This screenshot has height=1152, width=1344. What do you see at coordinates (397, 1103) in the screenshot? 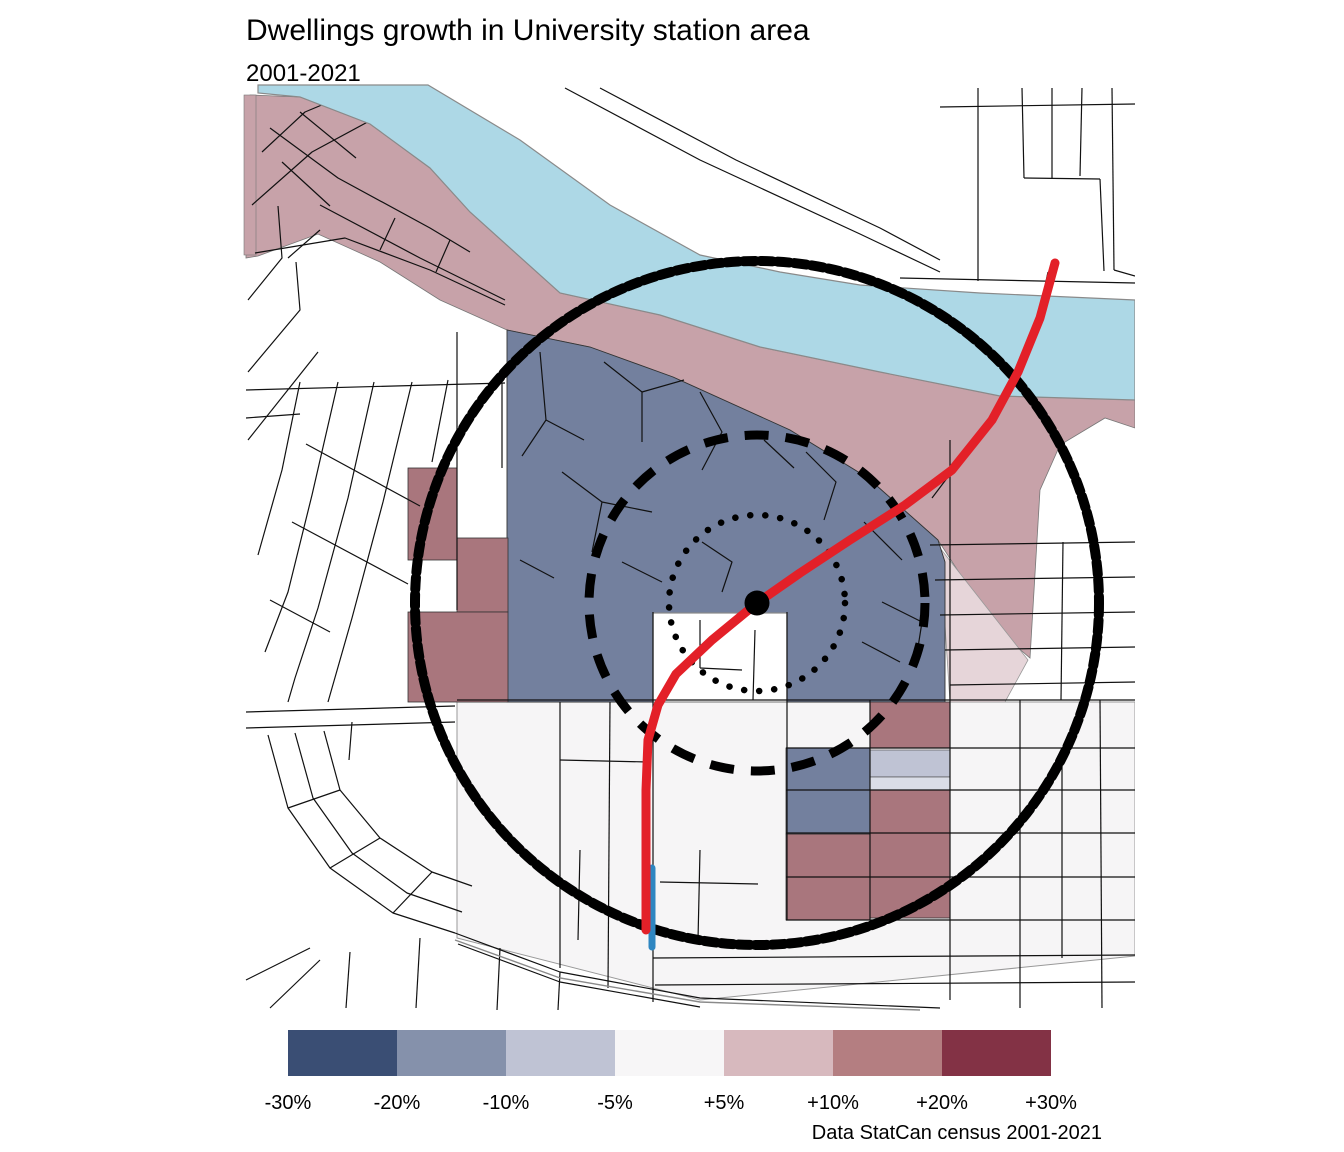
I see `legend-label: -20%` at bounding box center [397, 1103].